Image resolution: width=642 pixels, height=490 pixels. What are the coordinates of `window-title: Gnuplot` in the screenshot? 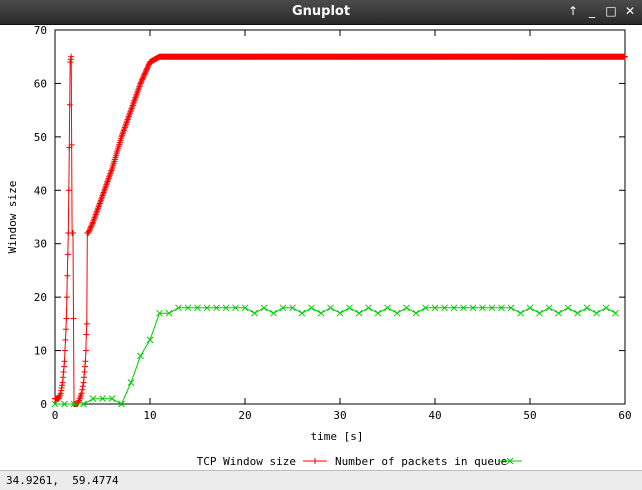 It's located at (321, 11).